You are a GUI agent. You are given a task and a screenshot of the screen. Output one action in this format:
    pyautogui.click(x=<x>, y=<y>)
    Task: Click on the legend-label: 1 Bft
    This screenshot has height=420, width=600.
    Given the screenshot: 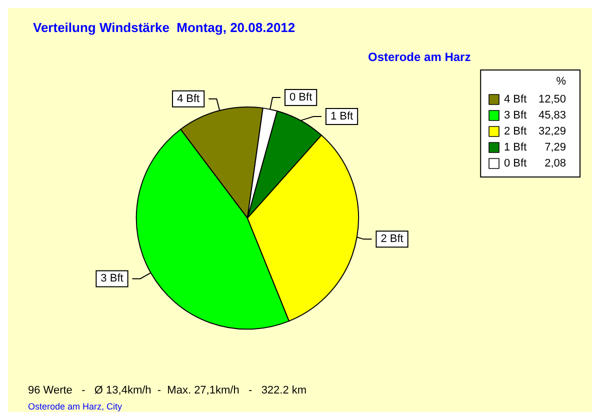 What is the action you would take?
    pyautogui.click(x=515, y=148)
    